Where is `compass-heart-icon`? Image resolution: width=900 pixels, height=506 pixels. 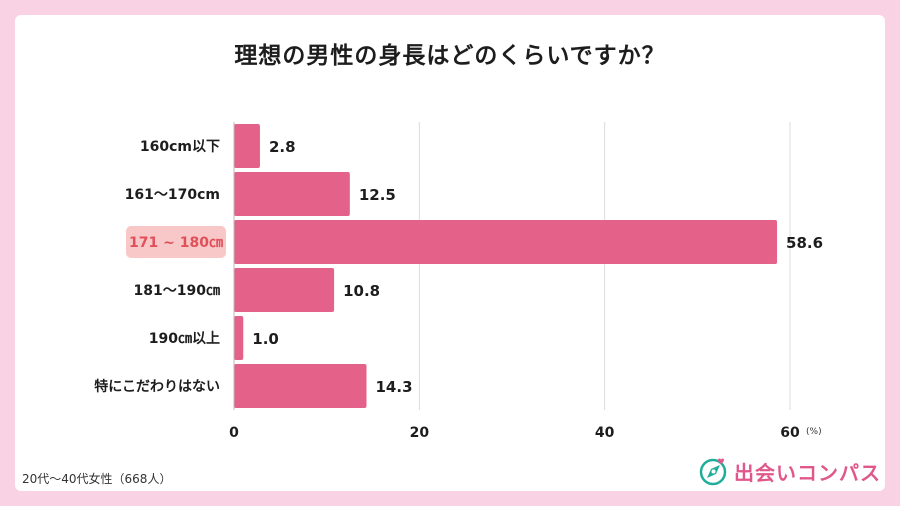
compass-heart-icon is located at coordinates (713, 472).